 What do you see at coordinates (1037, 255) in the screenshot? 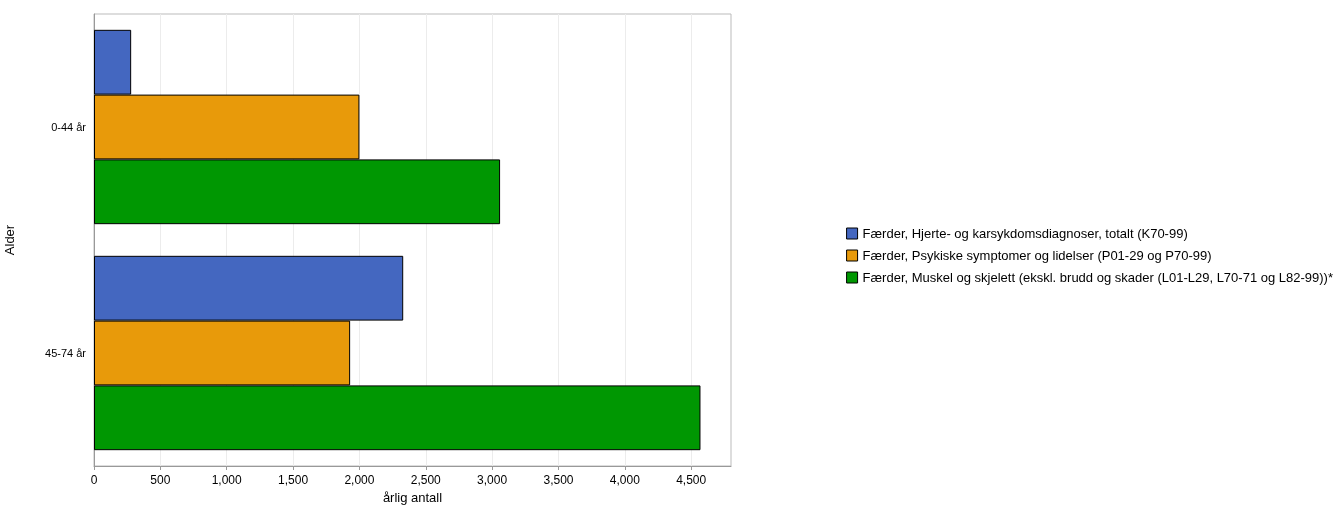
I see `legend-label: Færder, Psykiske symptomer og lidelser (P01-29 og P70-99)` at bounding box center [1037, 255].